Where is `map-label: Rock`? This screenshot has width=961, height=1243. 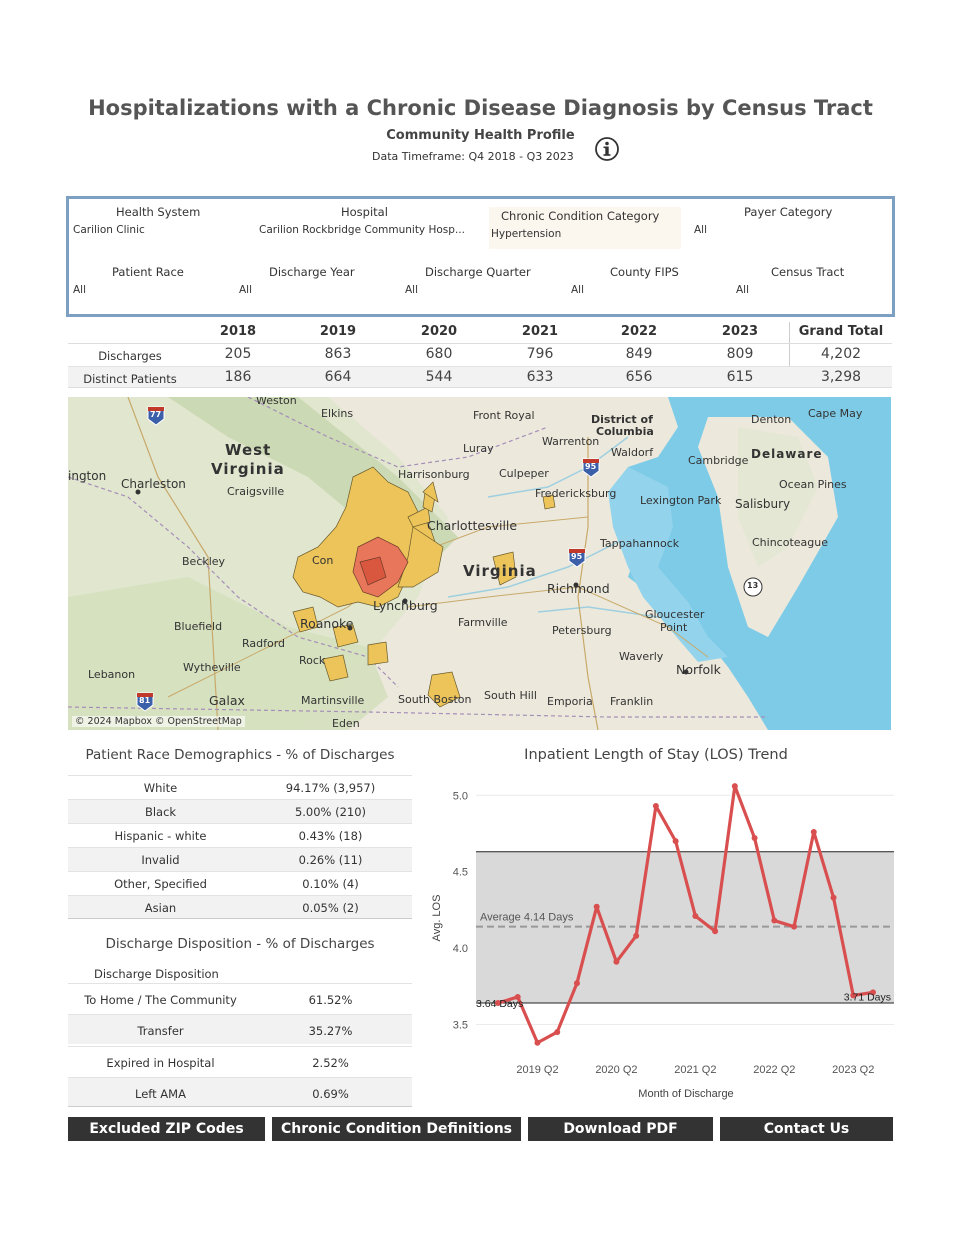 map-label: Rock is located at coordinates (312, 660).